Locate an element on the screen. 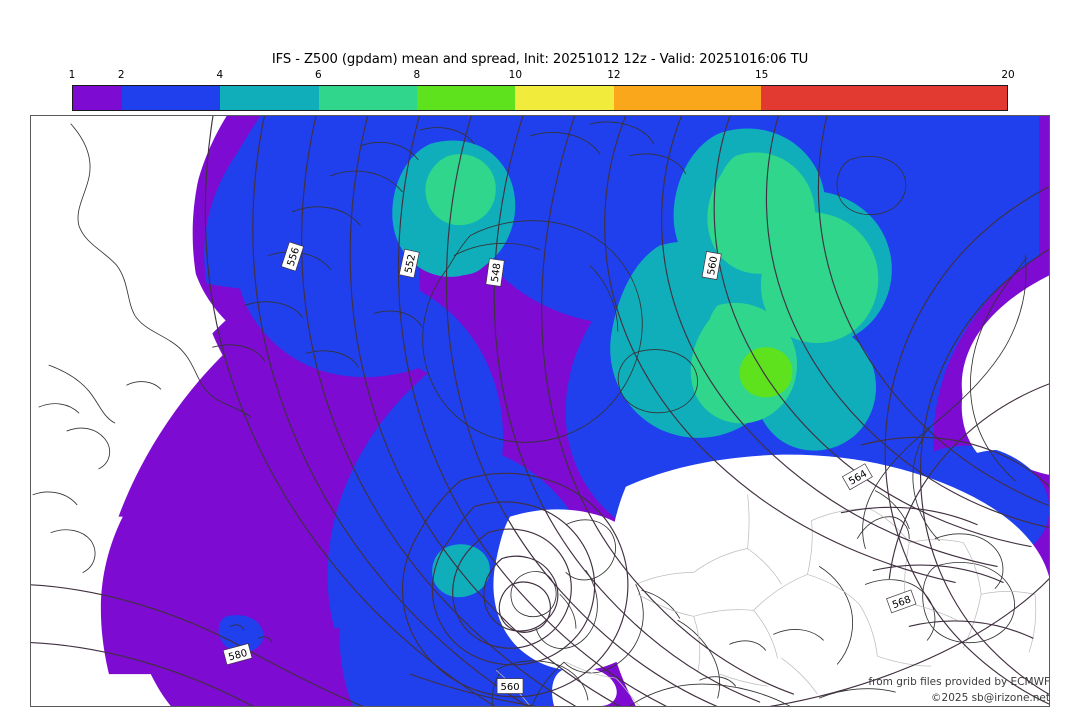 Image resolution: width=1080 pixels, height=718 pixels. colorbar-tick-15: 15 is located at coordinates (761, 75).